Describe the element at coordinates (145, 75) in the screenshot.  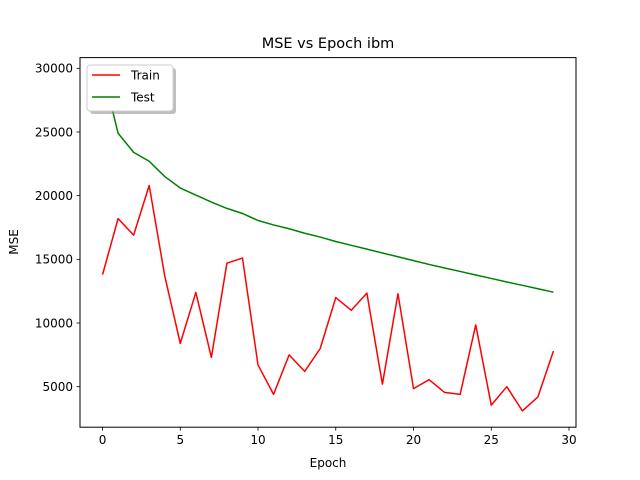
I see `legend-label-train: Train` at that location.